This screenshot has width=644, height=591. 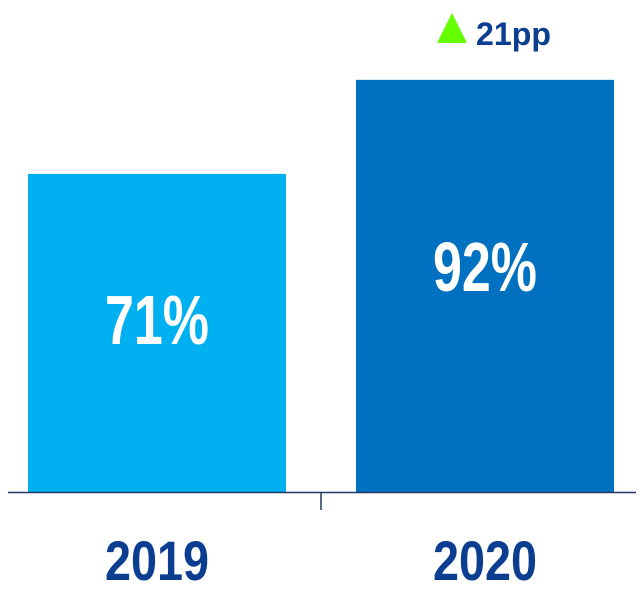 I want to click on delta-annotation: 21pp, so click(x=494, y=32).